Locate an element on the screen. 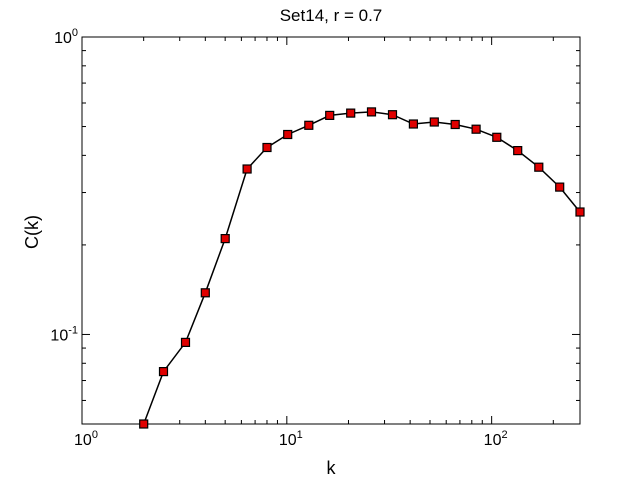 This screenshot has height=480, width=640. x-tick-label: 10¹ is located at coordinates (291, 439).